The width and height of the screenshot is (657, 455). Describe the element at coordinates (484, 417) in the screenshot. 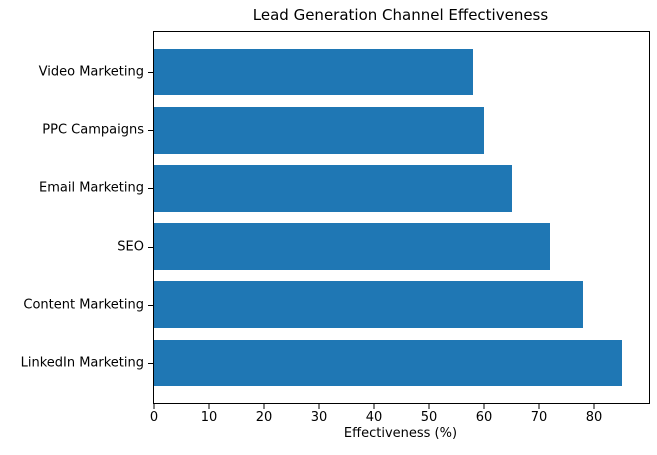

I see `x-tick-label: 60` at that location.